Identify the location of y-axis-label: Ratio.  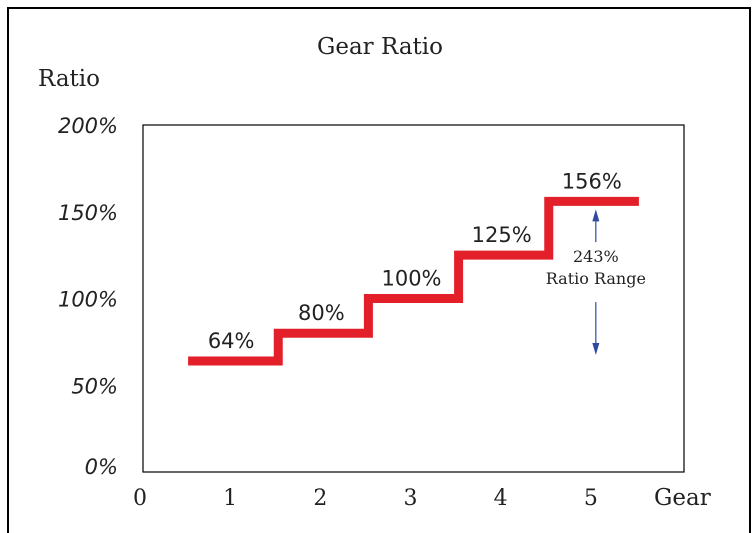
(69, 79).